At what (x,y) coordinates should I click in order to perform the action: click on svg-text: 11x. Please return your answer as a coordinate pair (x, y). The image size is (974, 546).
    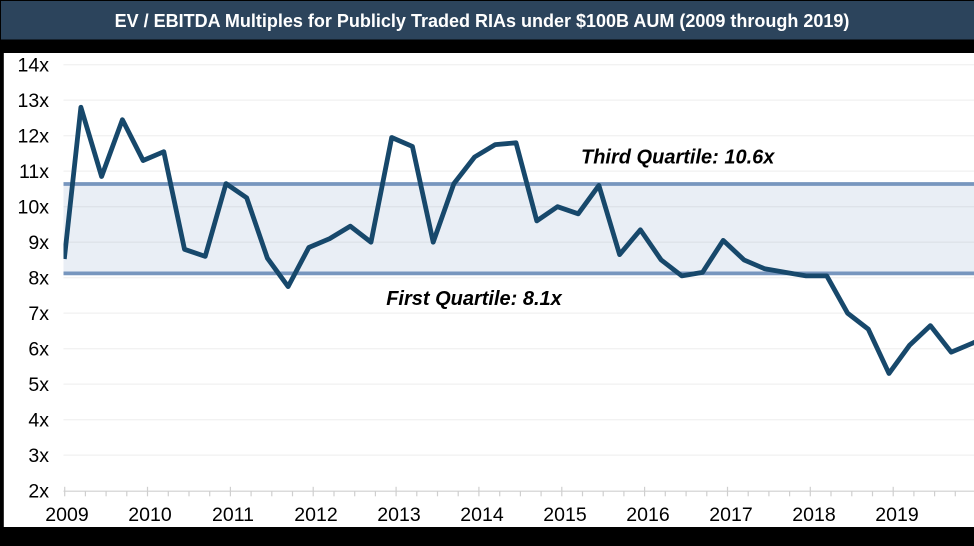
    Looking at the image, I should click on (34, 172).